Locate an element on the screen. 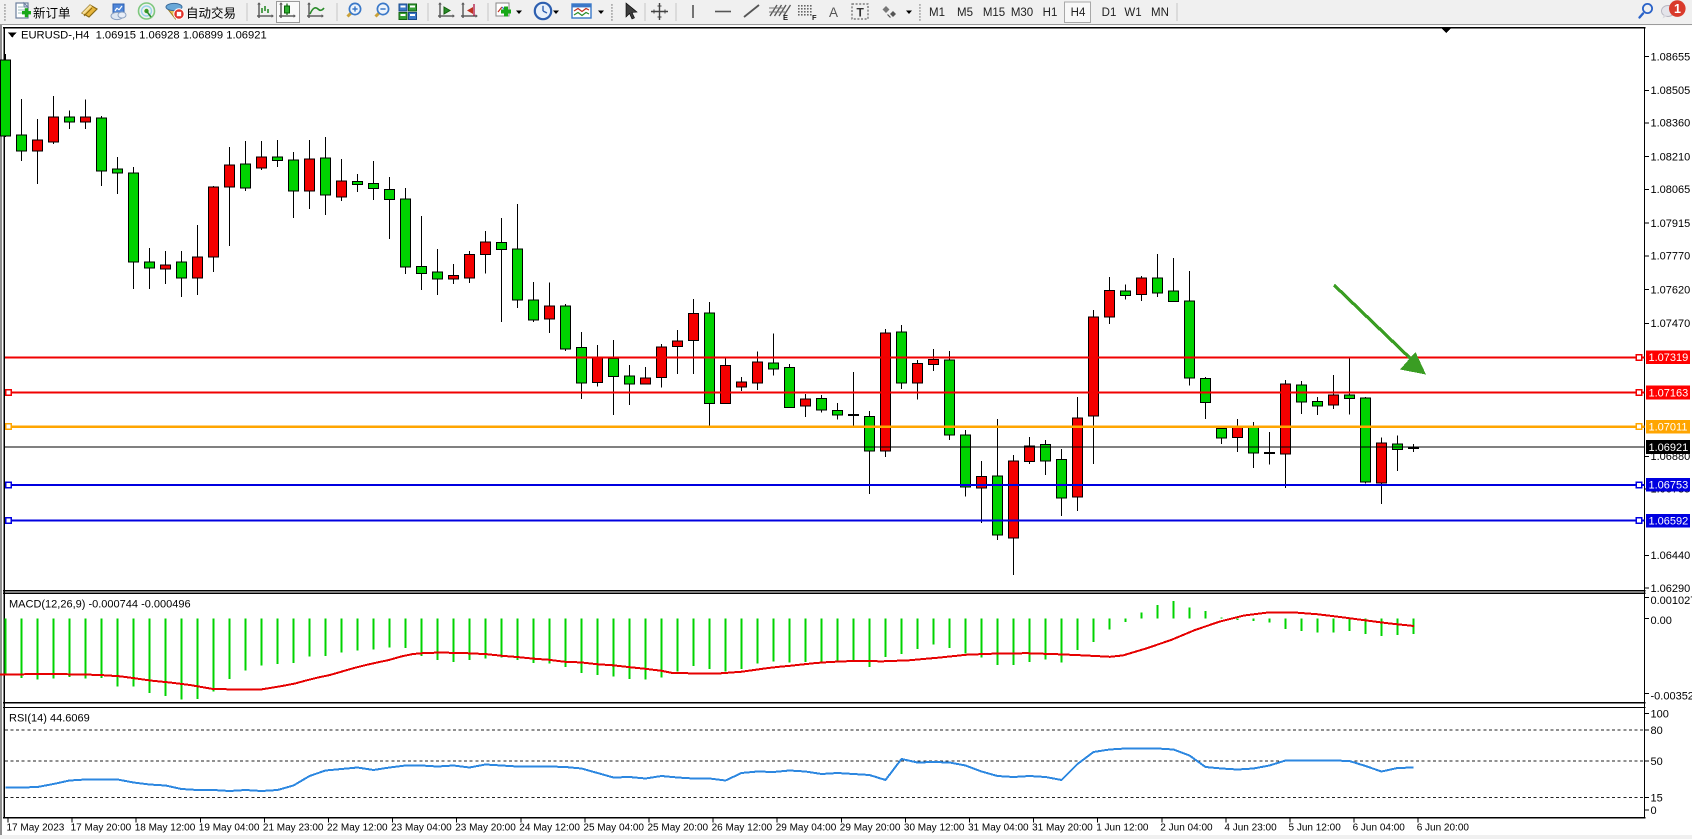 This screenshot has height=839, width=1692. svg-text: 29 May 04:00 is located at coordinates (806, 828).